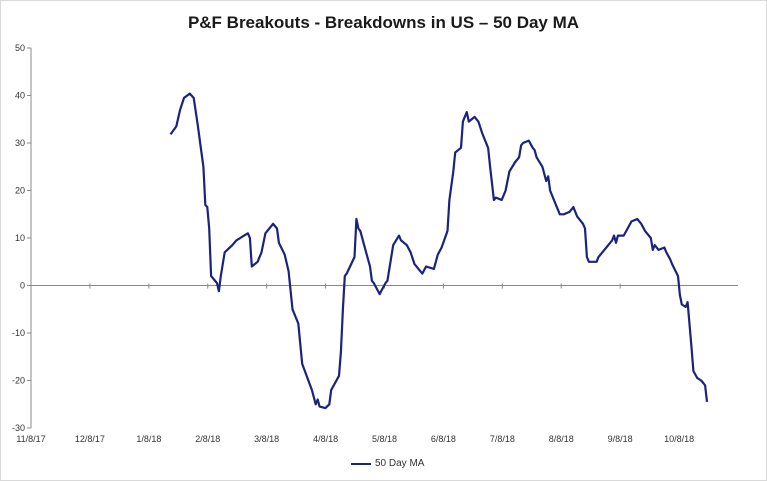  What do you see at coordinates (20, 191) in the screenshot?
I see `y-tick-label: 20` at bounding box center [20, 191].